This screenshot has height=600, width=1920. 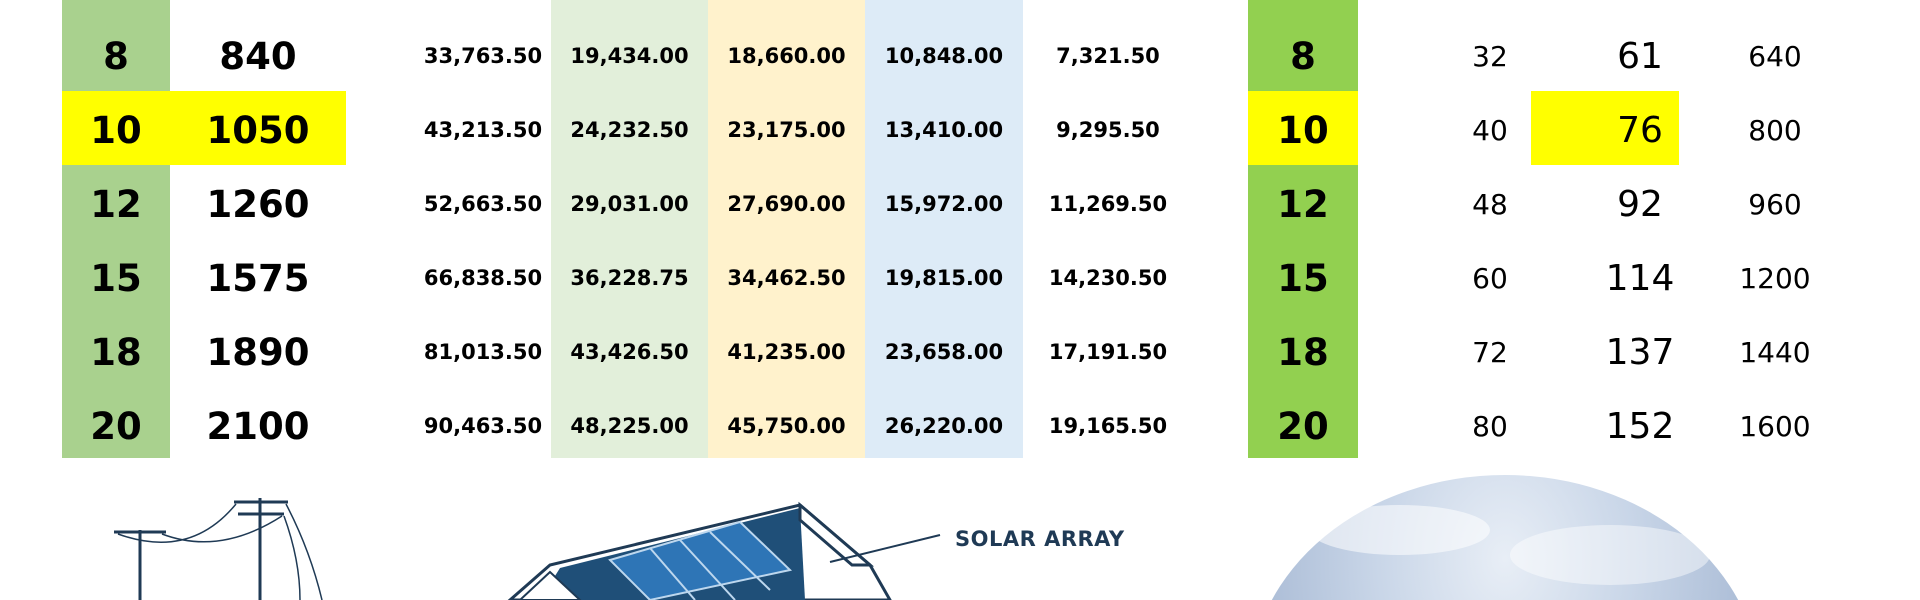 I want to click on table-cell-kw2: 20, so click(x=1303, y=426).